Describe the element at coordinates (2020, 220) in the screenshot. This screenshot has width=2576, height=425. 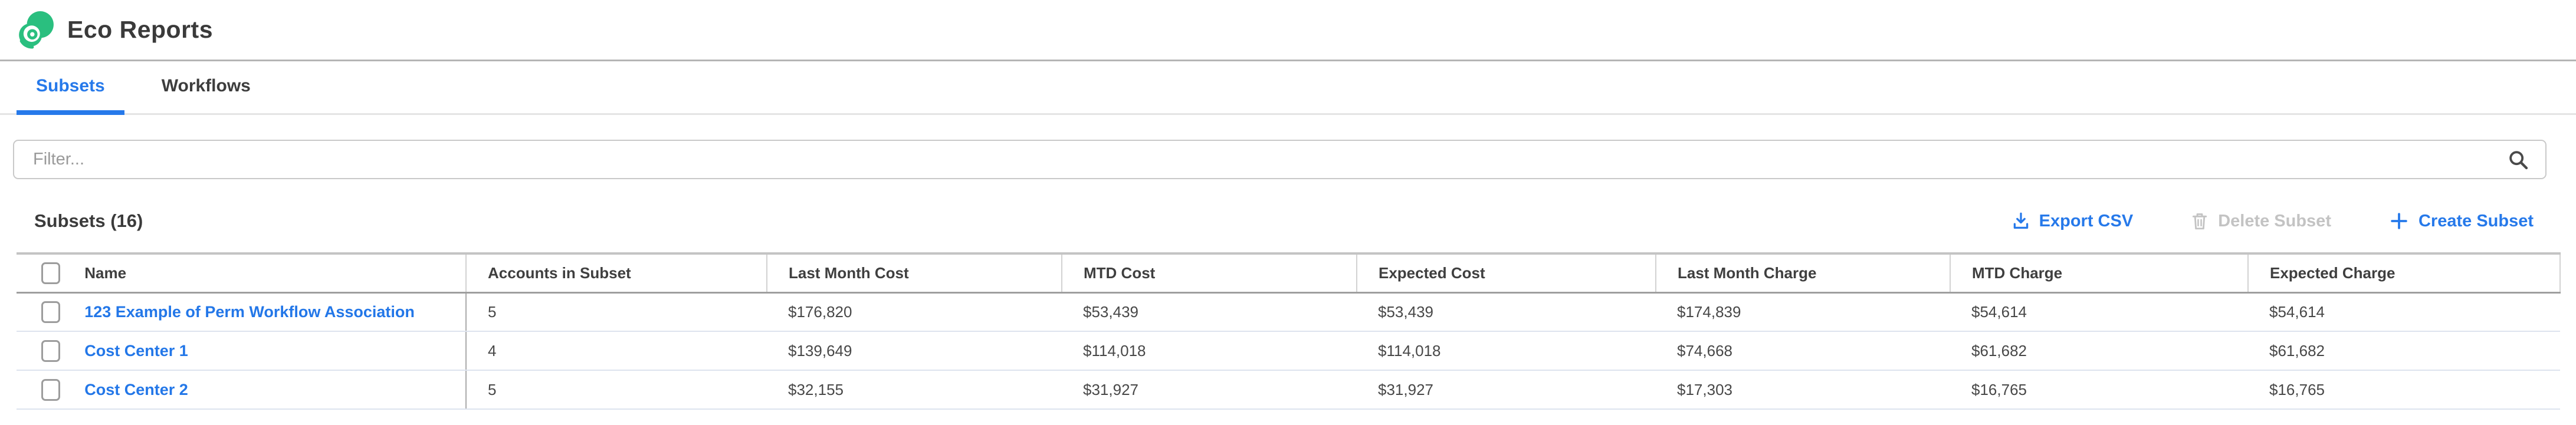
I see `download-icon` at that location.